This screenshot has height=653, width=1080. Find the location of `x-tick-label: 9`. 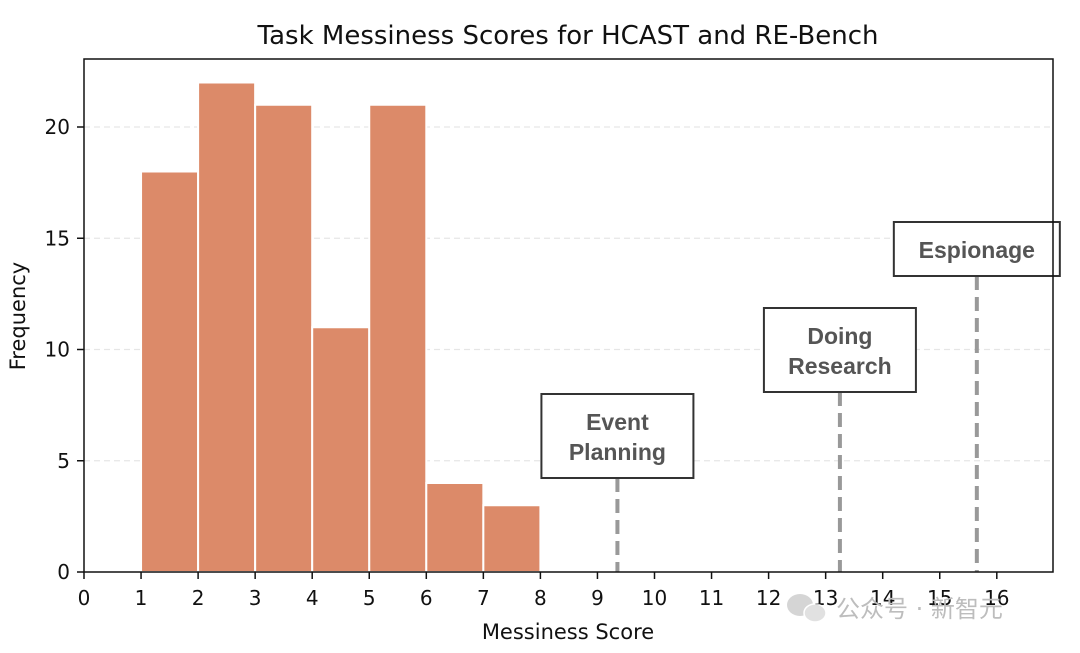

x-tick-label: 9 is located at coordinates (597, 598).